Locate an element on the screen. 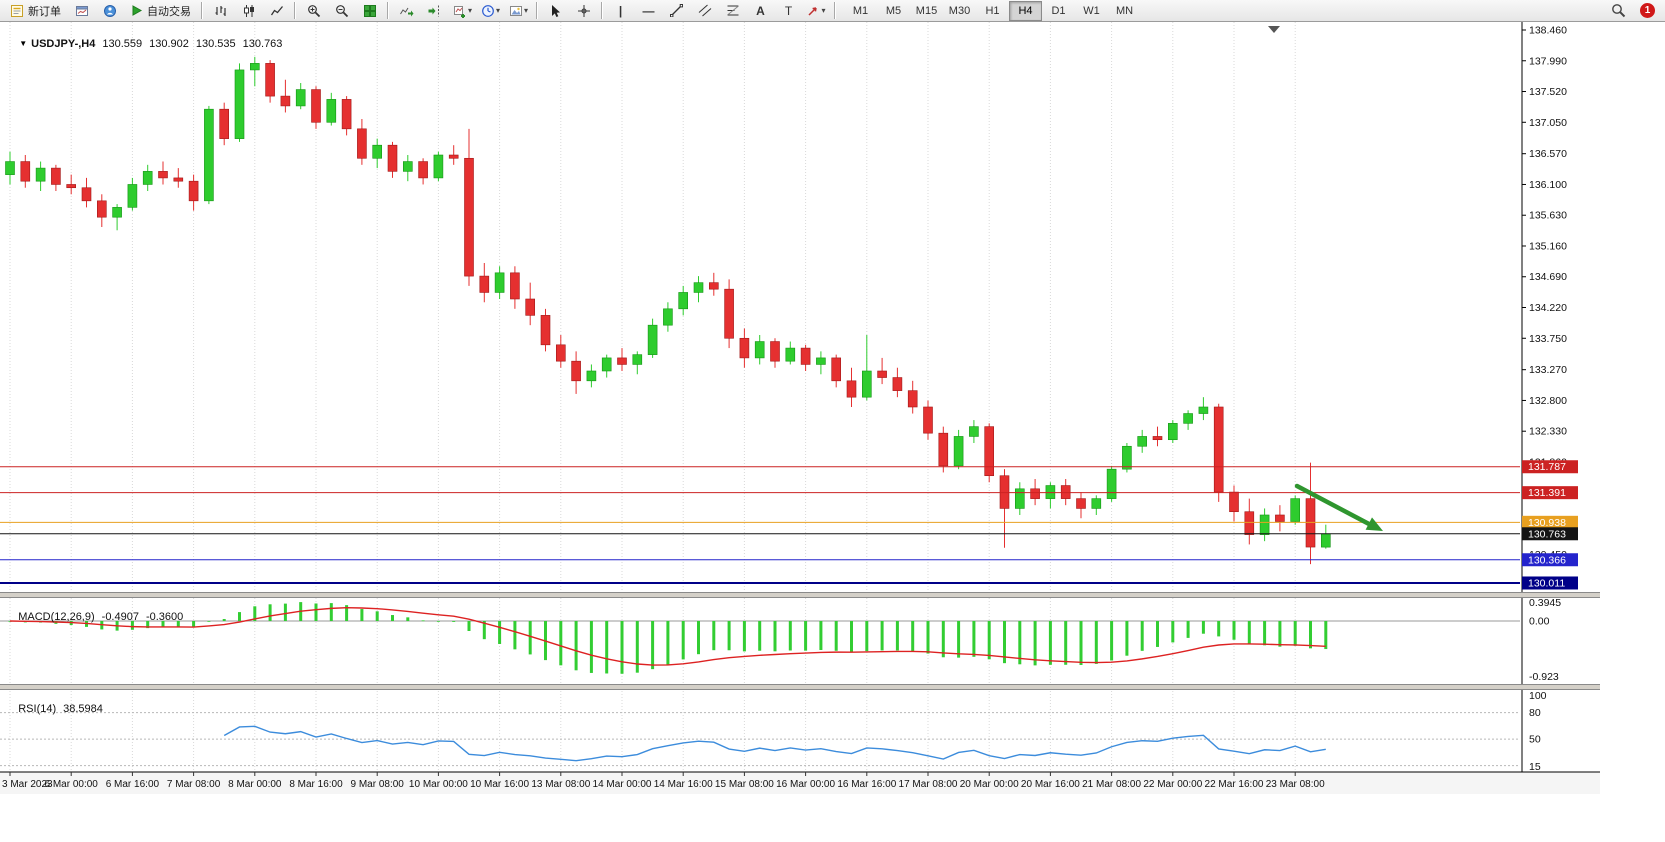  price-tag-130.938 is located at coordinates (1550, 522).